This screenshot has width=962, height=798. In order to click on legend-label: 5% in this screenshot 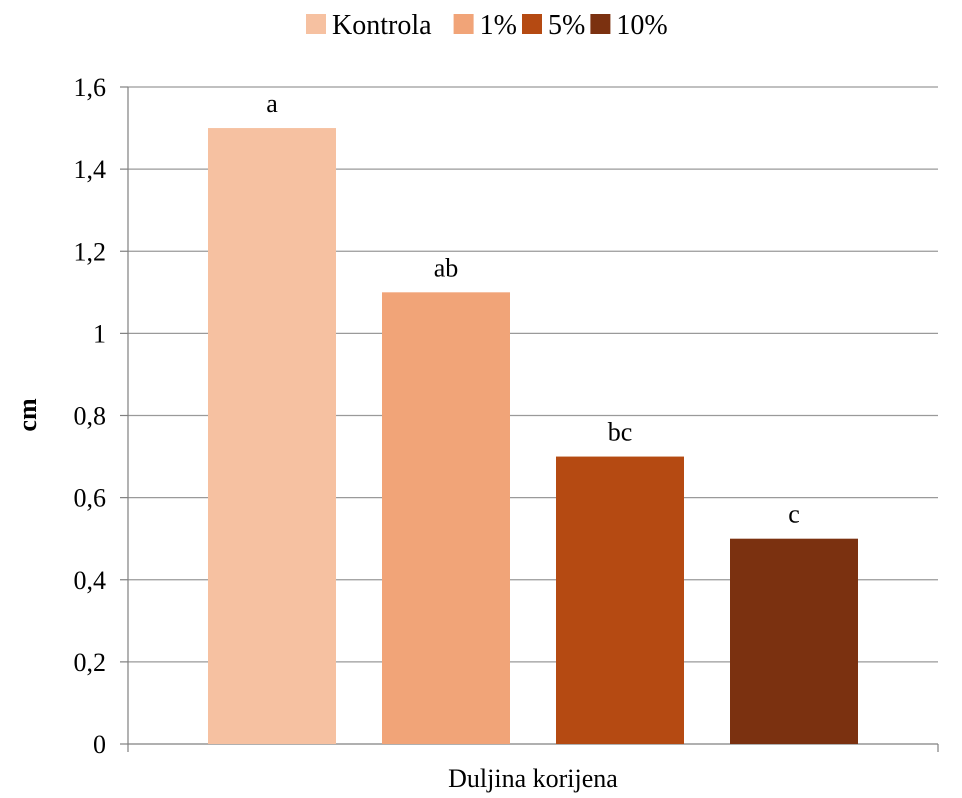, I will do `click(566, 25)`.